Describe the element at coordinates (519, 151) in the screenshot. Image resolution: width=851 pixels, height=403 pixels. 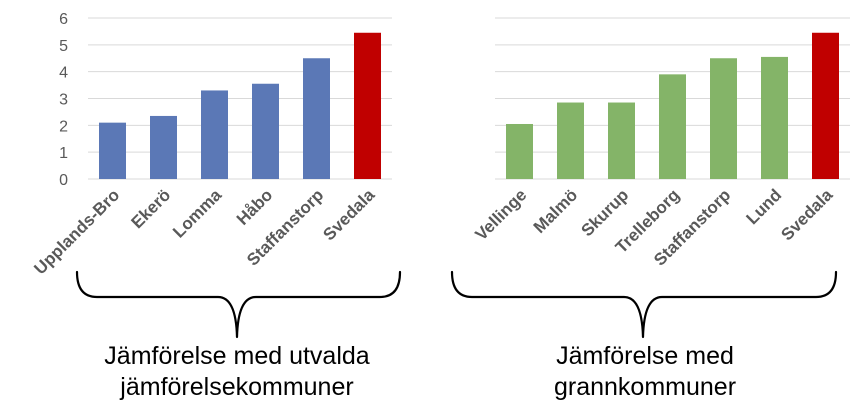
I see `bar-vellinge` at that location.